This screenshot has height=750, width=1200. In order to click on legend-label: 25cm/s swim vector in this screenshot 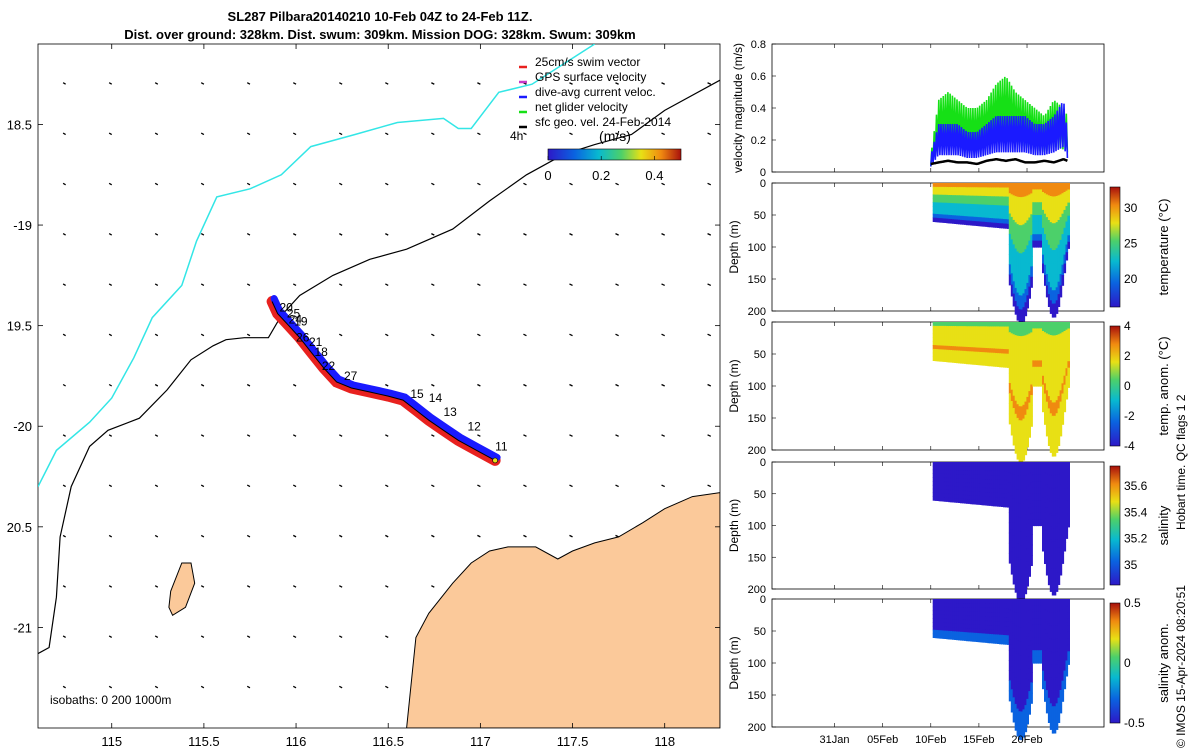, I will do `click(587, 62)`.